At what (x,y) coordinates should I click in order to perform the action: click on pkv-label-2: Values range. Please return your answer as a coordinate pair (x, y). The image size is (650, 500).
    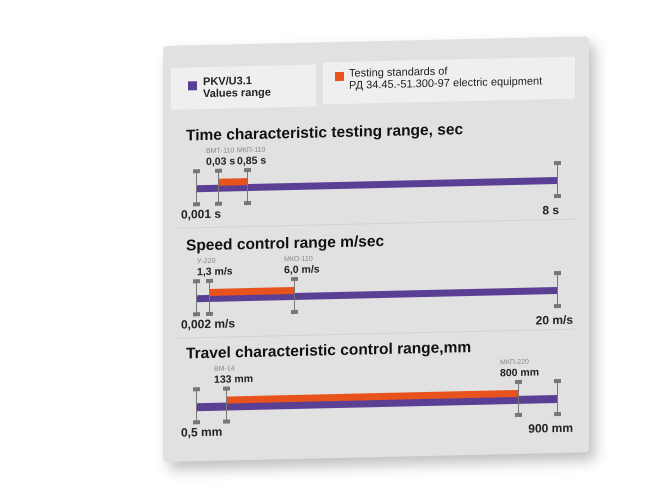
    Looking at the image, I should click on (237, 93).